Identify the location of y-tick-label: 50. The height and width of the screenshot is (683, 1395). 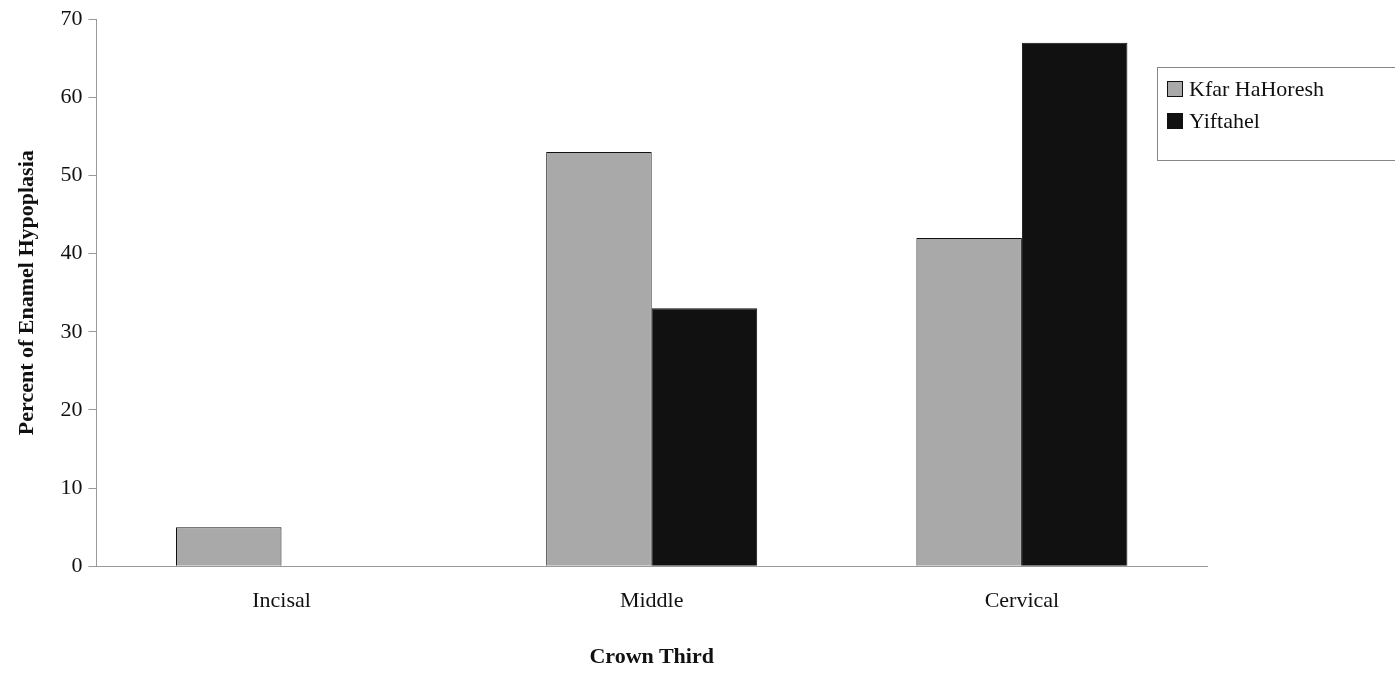
(71, 174).